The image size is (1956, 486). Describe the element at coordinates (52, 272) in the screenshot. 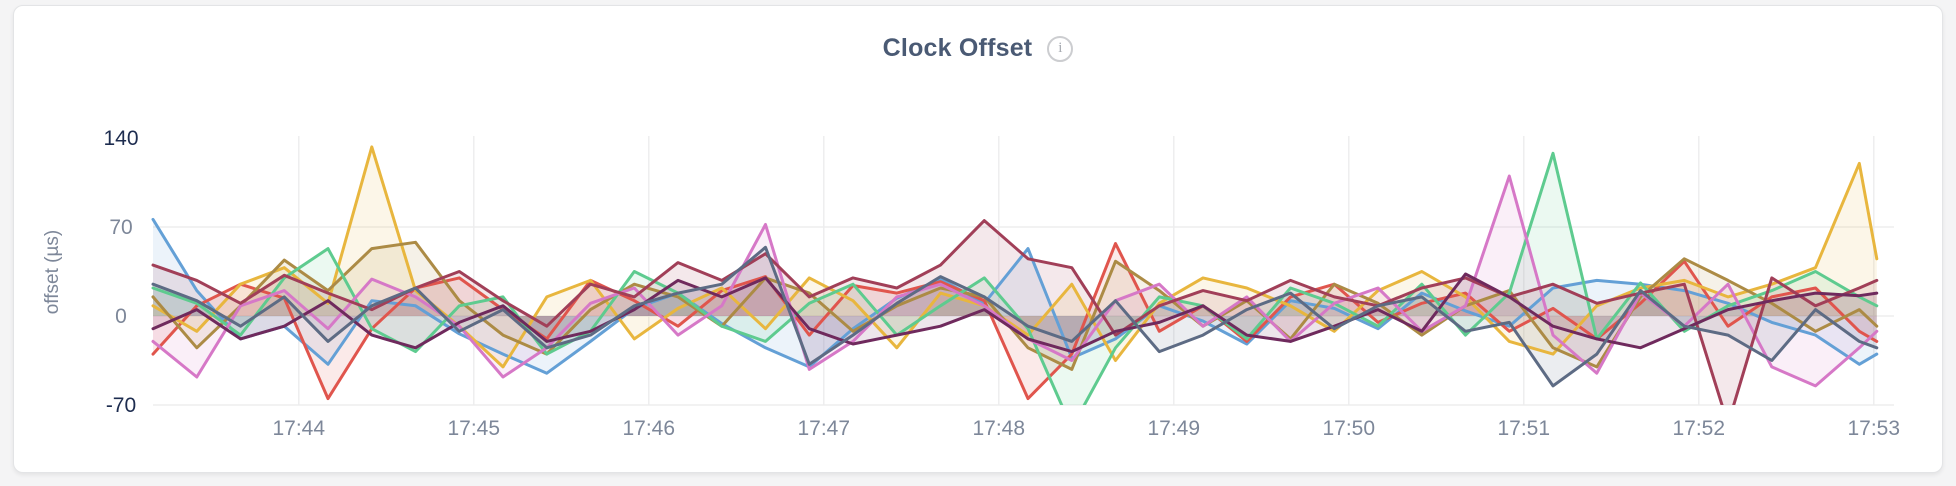

I see `y-axis-title: offset (µs)` at that location.